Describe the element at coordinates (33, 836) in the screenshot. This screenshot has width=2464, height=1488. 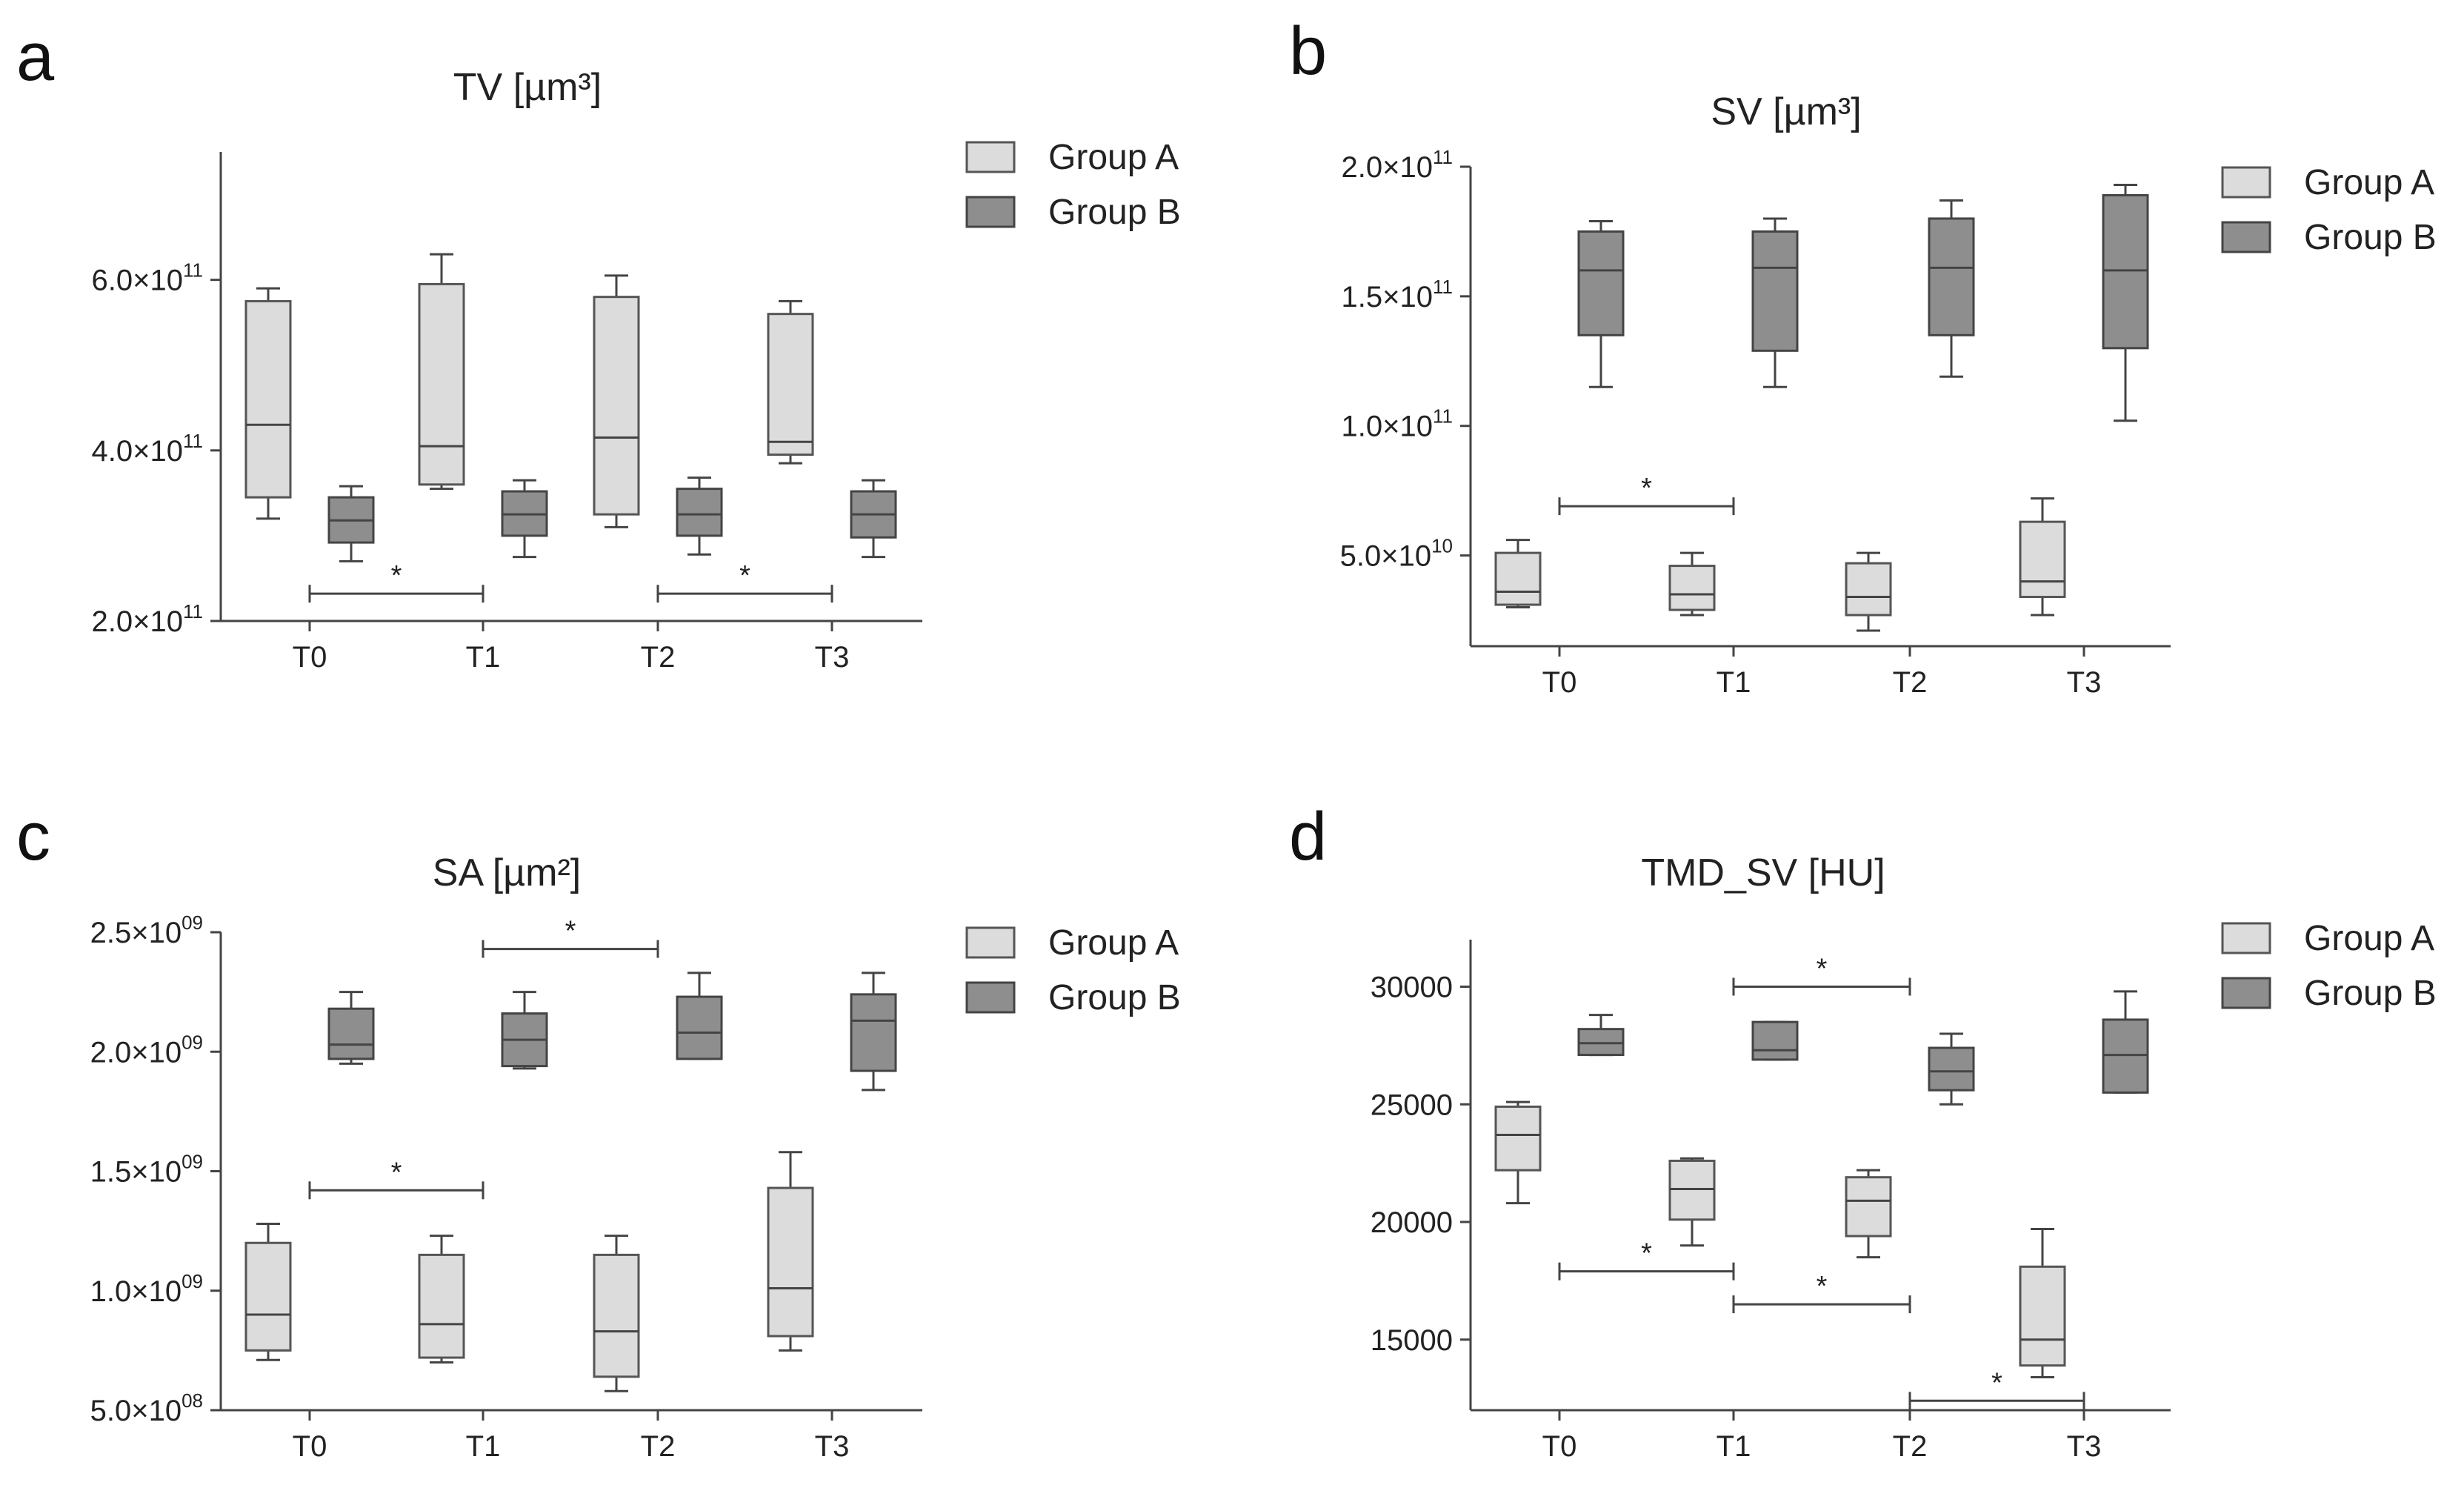
I see `panel-letter-c: c` at that location.